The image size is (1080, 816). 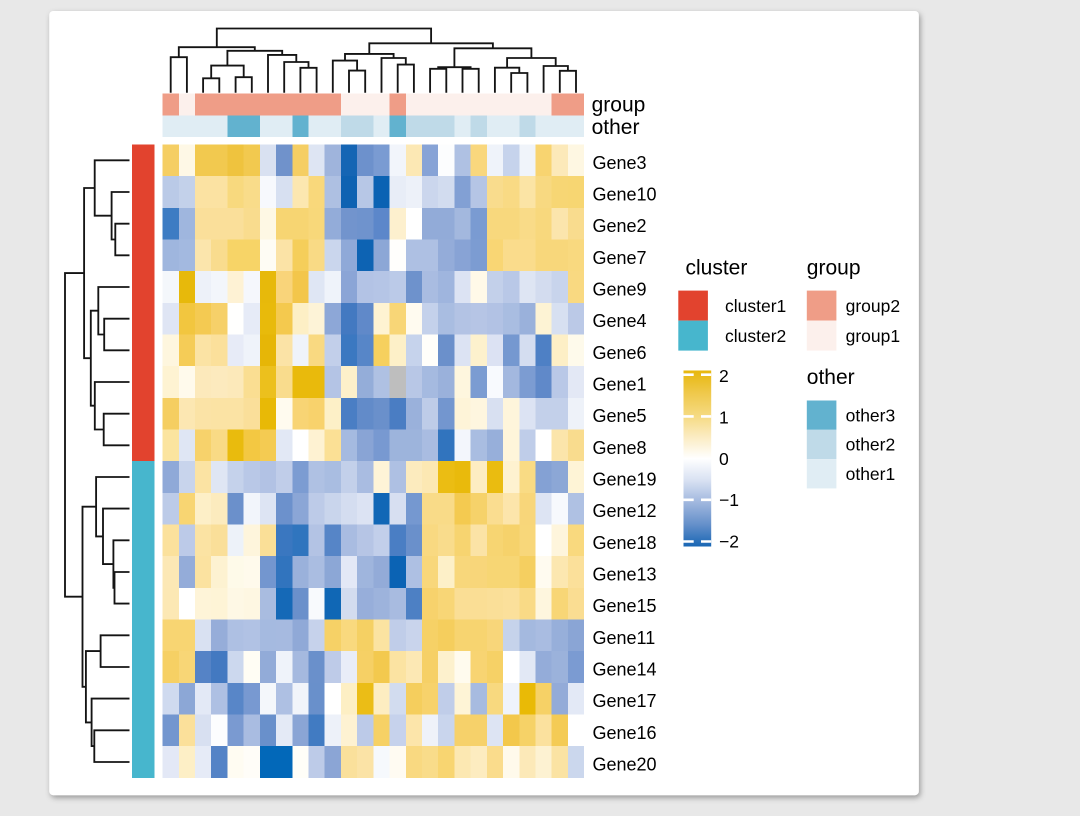 What do you see at coordinates (625, 701) in the screenshot?
I see `svg-text: Gene17` at bounding box center [625, 701].